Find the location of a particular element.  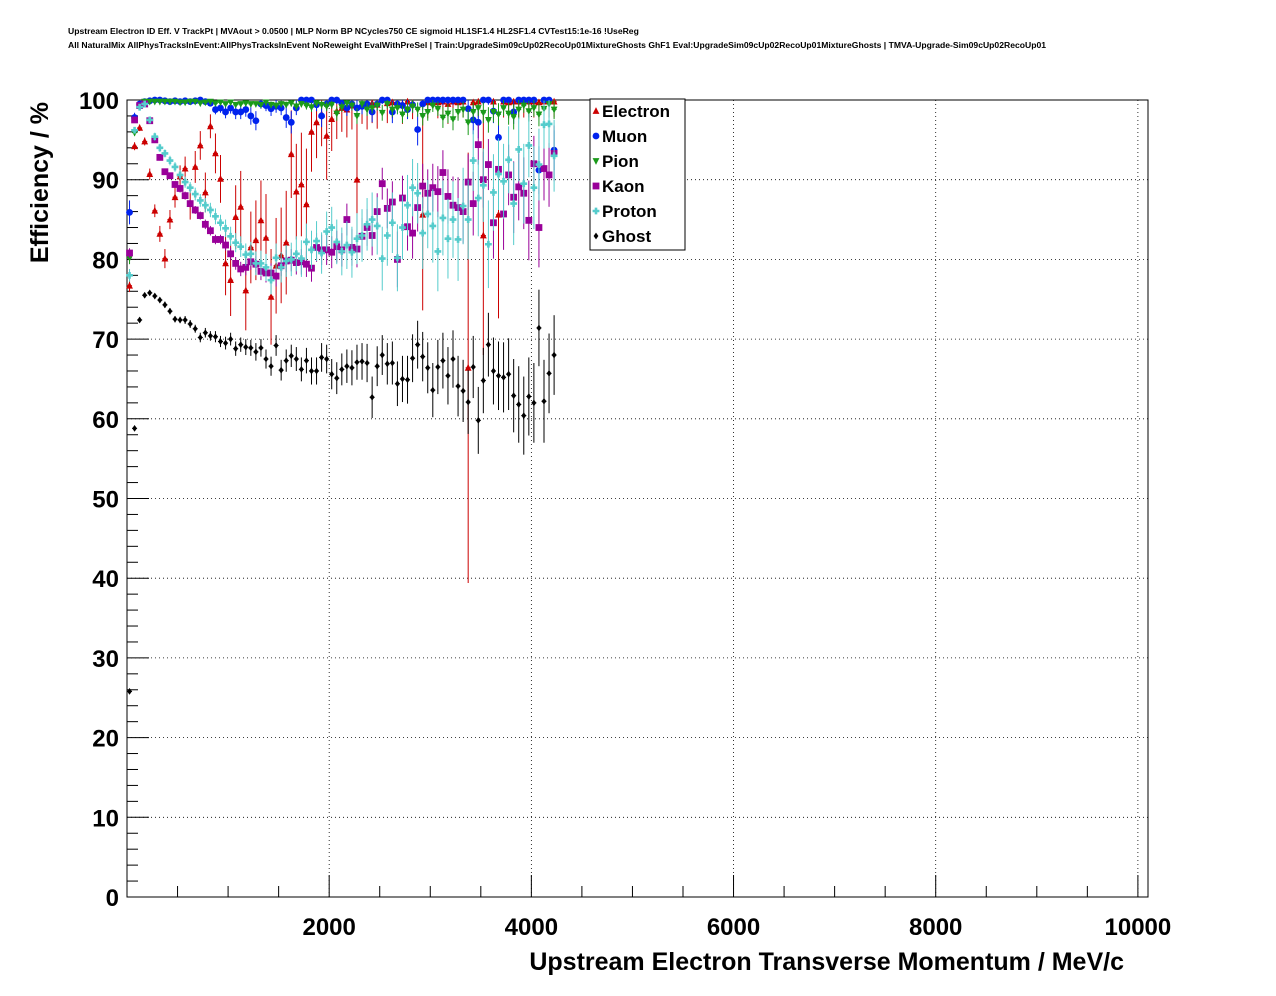

y-tick-label: 100 is located at coordinates (99, 101).